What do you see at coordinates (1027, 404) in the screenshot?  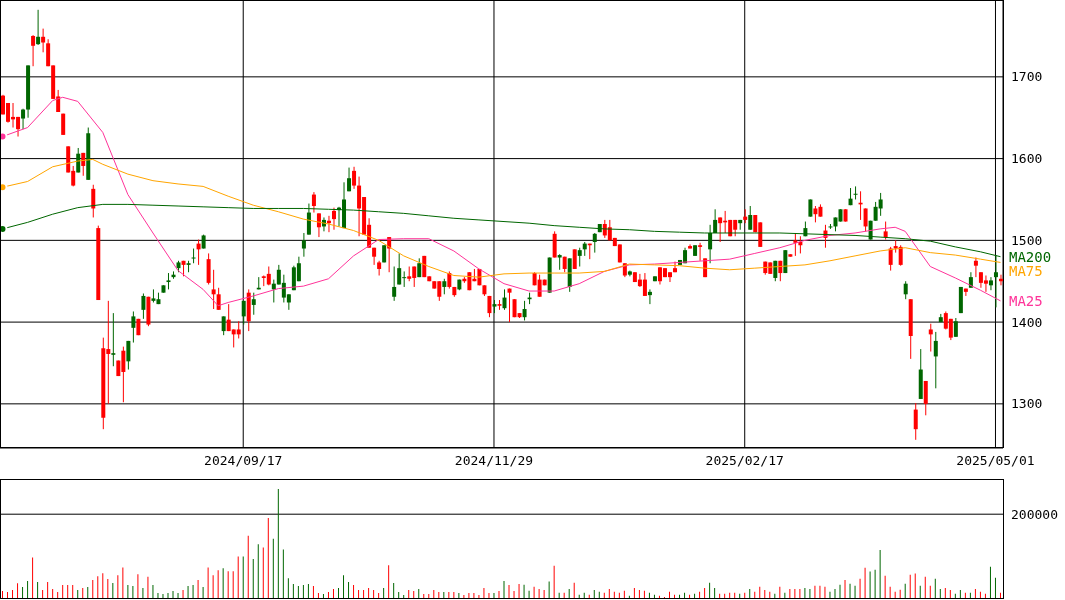 I see `y-tick-label: 1300` at bounding box center [1027, 404].